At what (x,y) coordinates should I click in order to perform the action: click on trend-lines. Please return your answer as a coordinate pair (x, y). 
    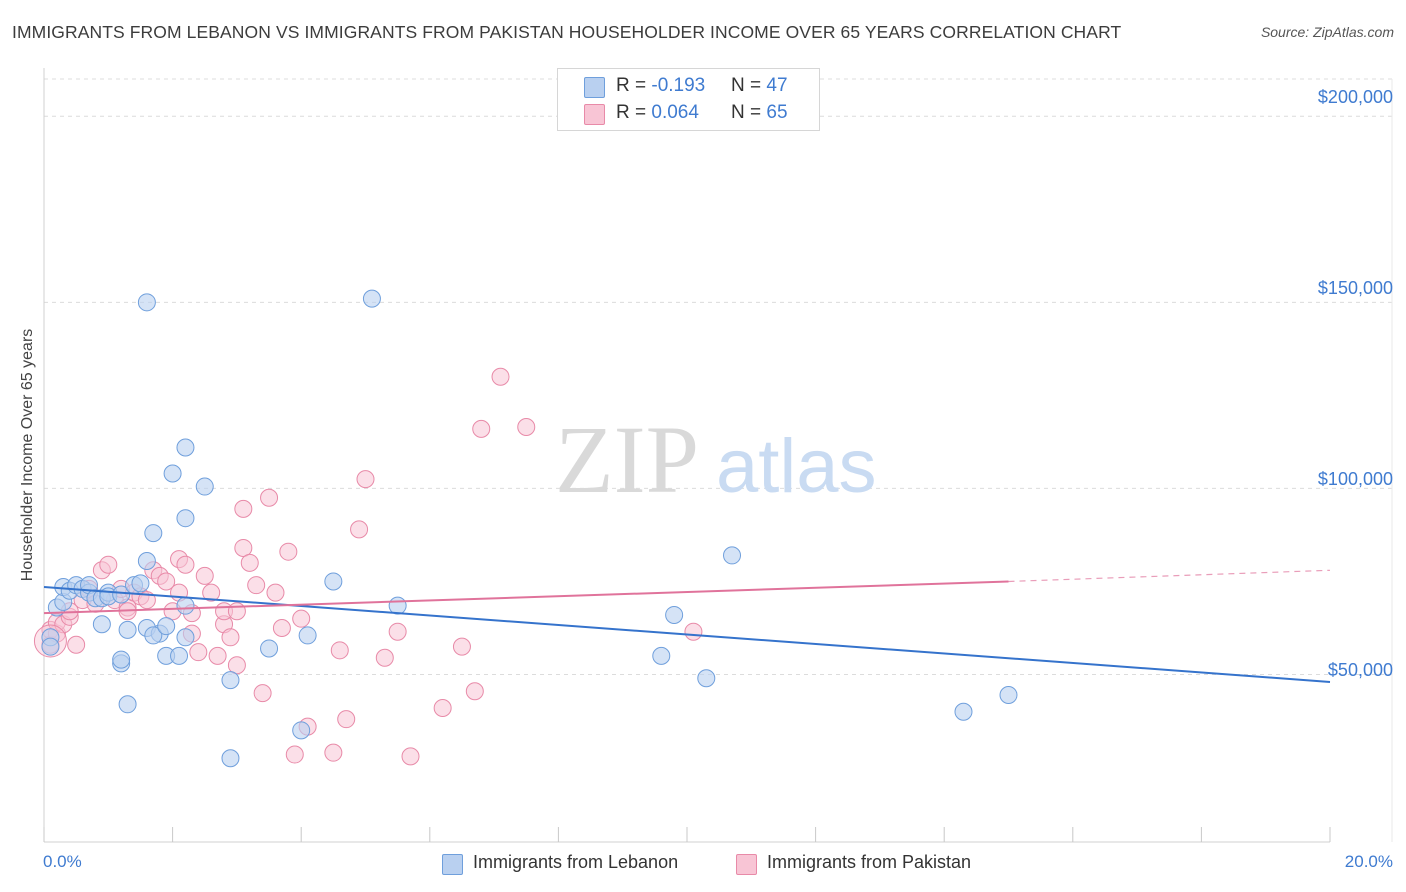
    Looking at the image, I should click on (687, 626).